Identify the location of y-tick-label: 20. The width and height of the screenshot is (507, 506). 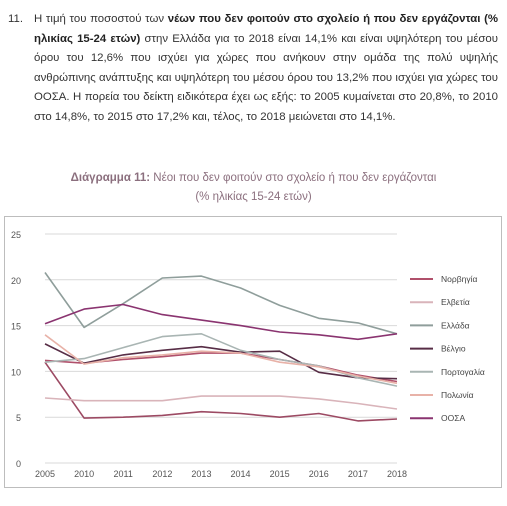
(16, 281).